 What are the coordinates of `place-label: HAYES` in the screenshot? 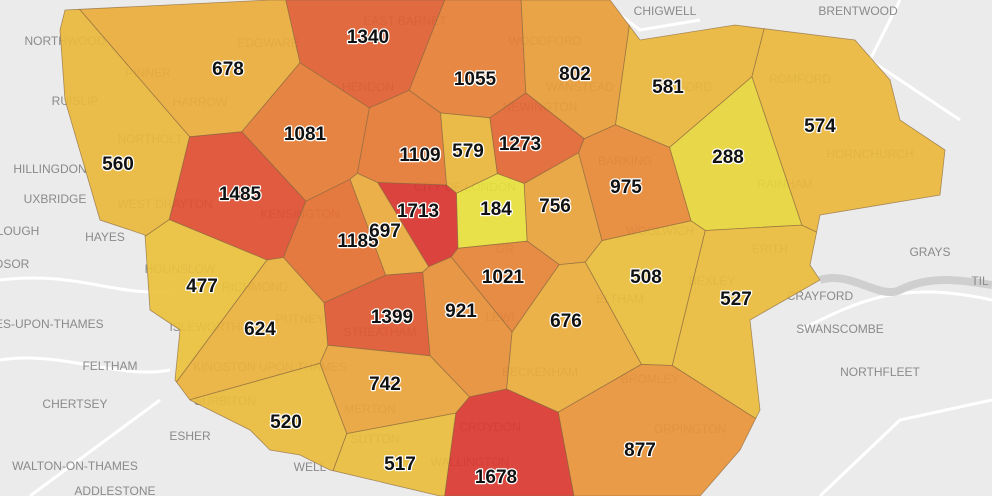 It's located at (105, 237).